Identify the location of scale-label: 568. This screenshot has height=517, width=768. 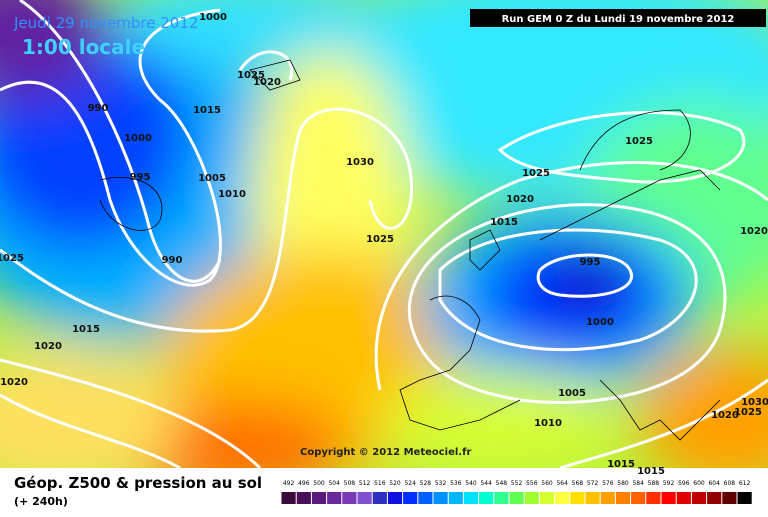
(578, 483).